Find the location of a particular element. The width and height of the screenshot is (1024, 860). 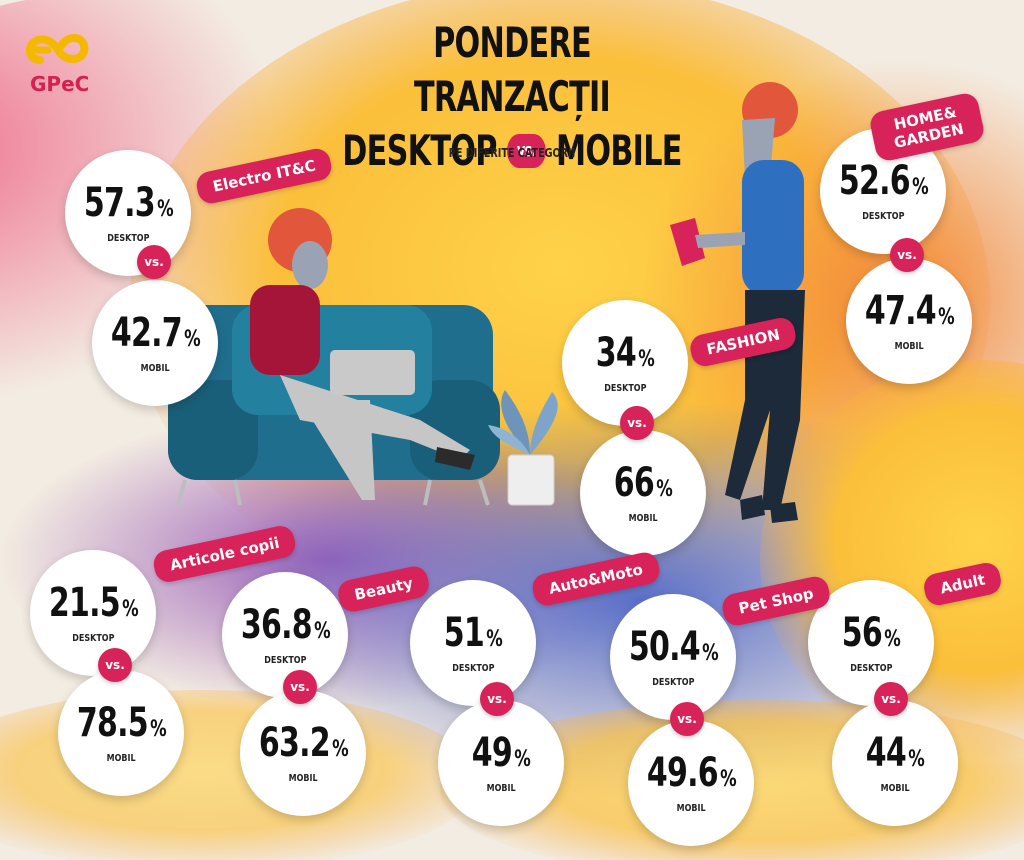

pet-shop-desktop-bubble: 50.4% DESKTOP is located at coordinates (673, 657).